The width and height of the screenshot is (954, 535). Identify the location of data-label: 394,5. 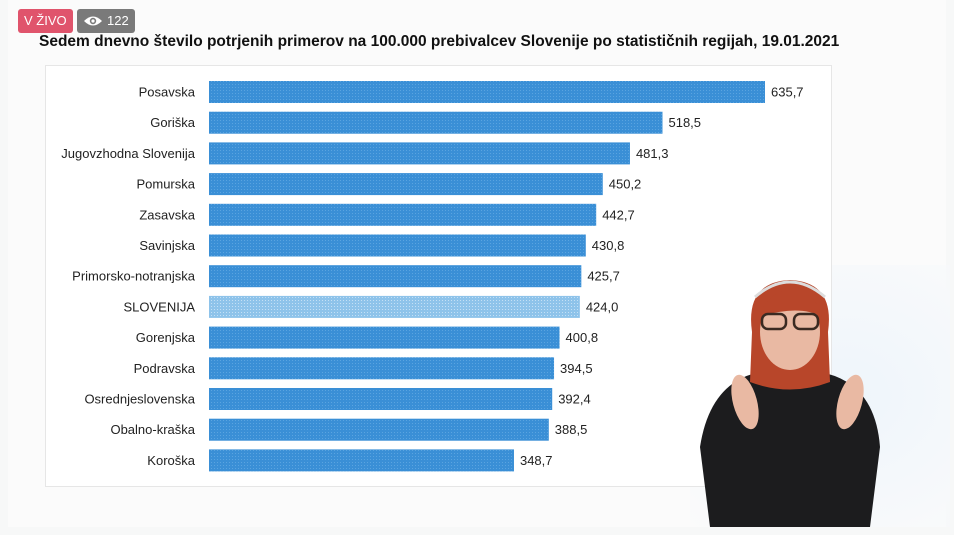
(576, 368).